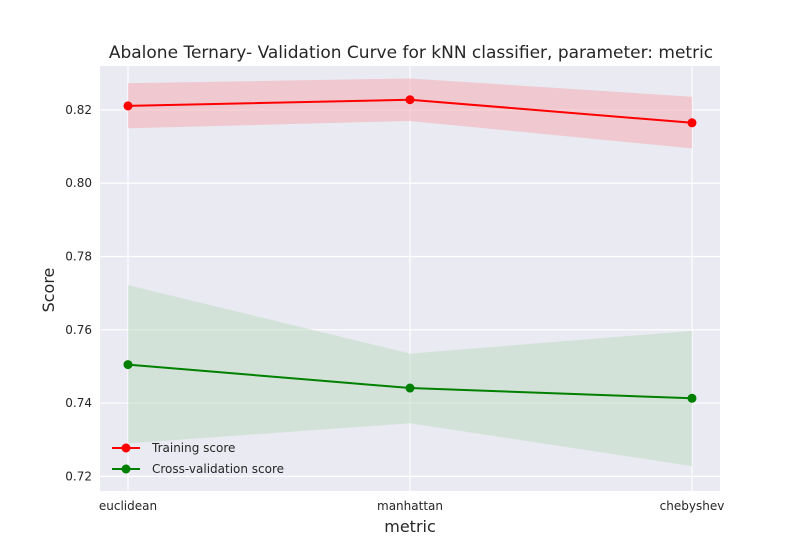  What do you see at coordinates (198, 458) in the screenshot?
I see `legend: Training score Cross-validation score` at bounding box center [198, 458].